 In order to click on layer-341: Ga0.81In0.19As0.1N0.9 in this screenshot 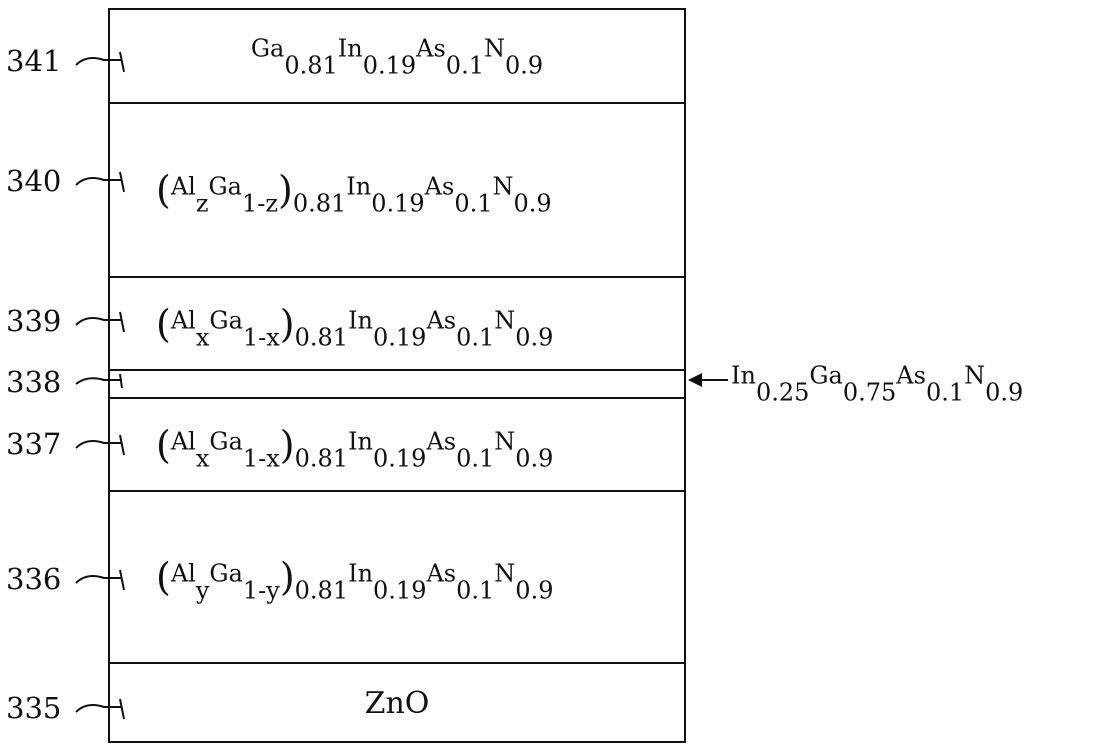, I will do `click(397, 57)`.